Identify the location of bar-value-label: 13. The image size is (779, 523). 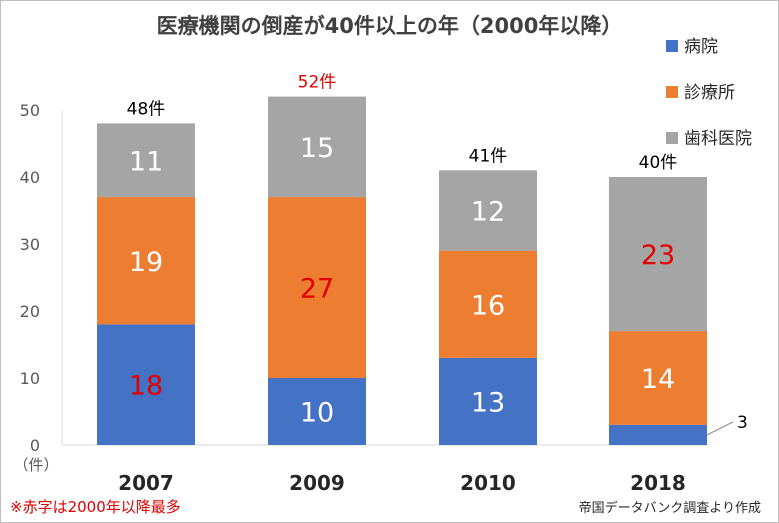
(488, 402).